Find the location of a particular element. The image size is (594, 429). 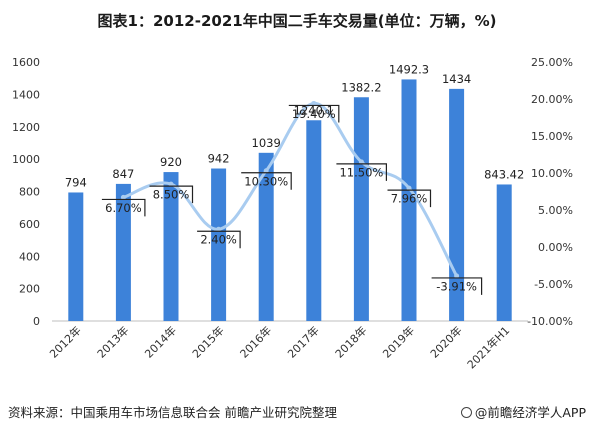

x-axis-category-label: 2021年H1 is located at coordinates (488, 347).